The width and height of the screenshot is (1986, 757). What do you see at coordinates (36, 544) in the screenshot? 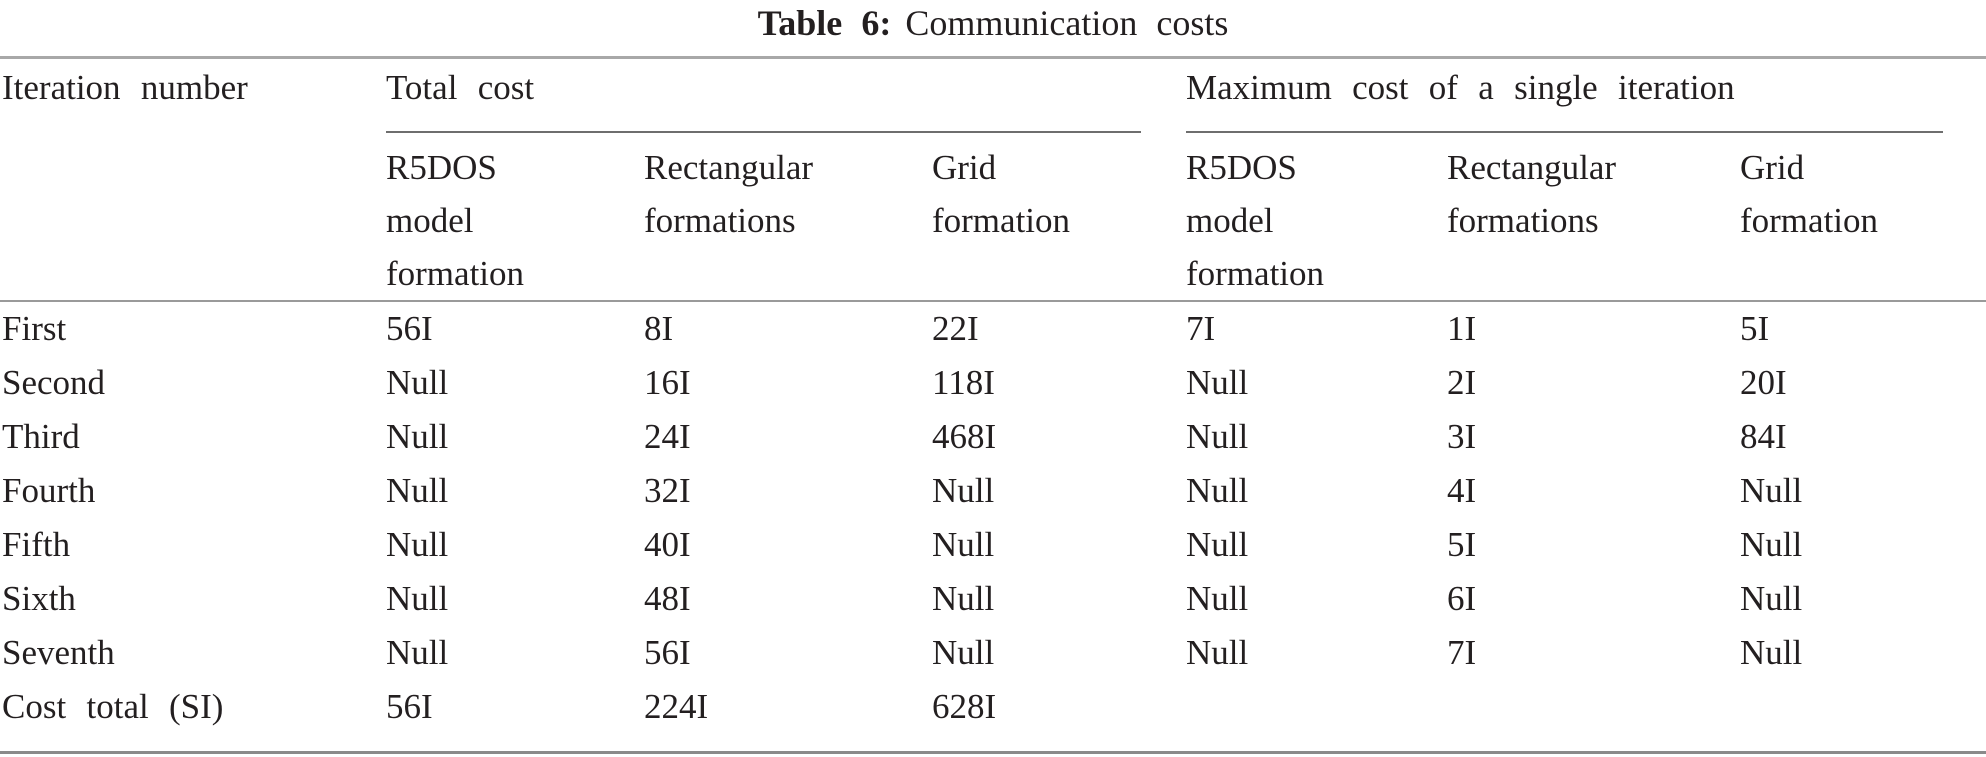
I see `row-label: Fifth` at bounding box center [36, 544].